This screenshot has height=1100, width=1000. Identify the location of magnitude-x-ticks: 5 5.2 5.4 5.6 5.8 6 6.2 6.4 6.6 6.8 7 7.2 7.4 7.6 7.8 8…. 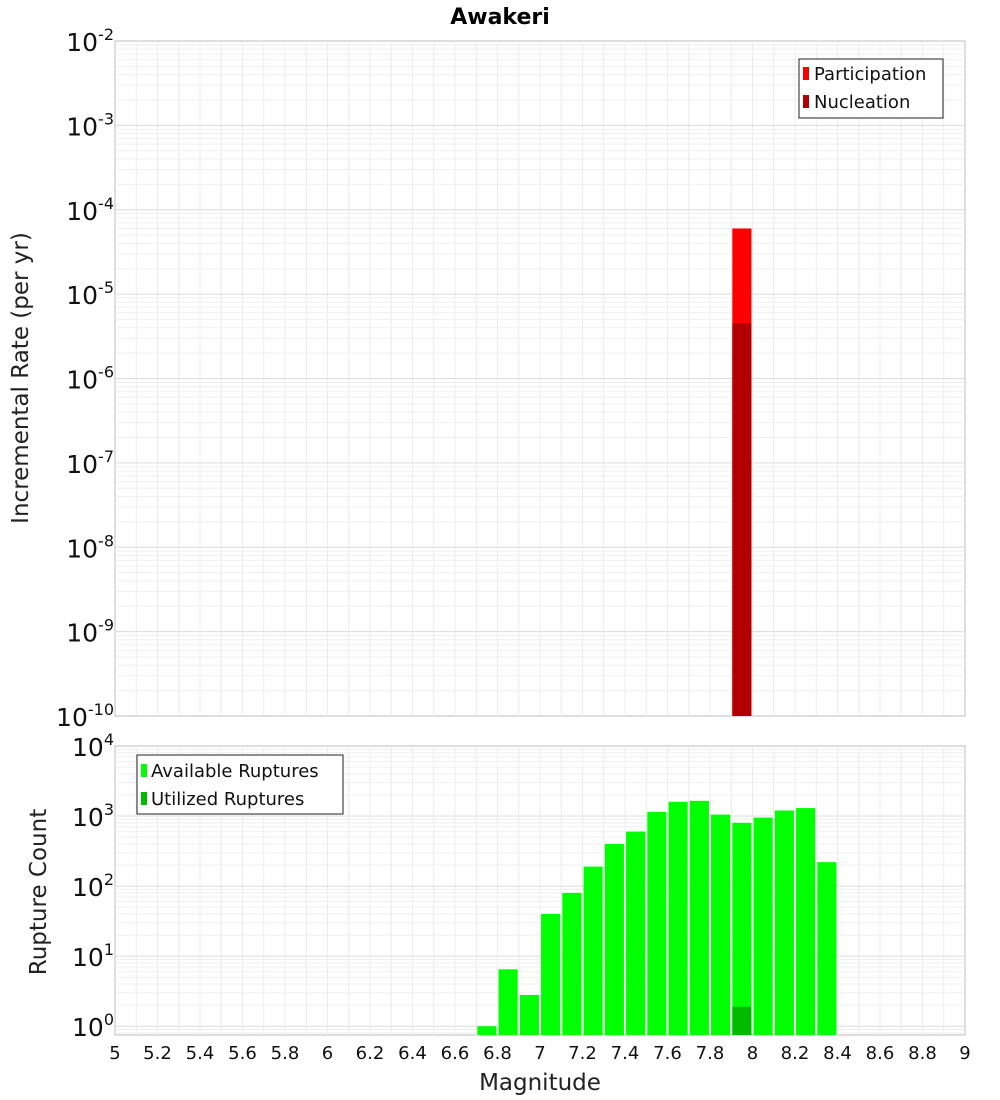
(539, 1053).